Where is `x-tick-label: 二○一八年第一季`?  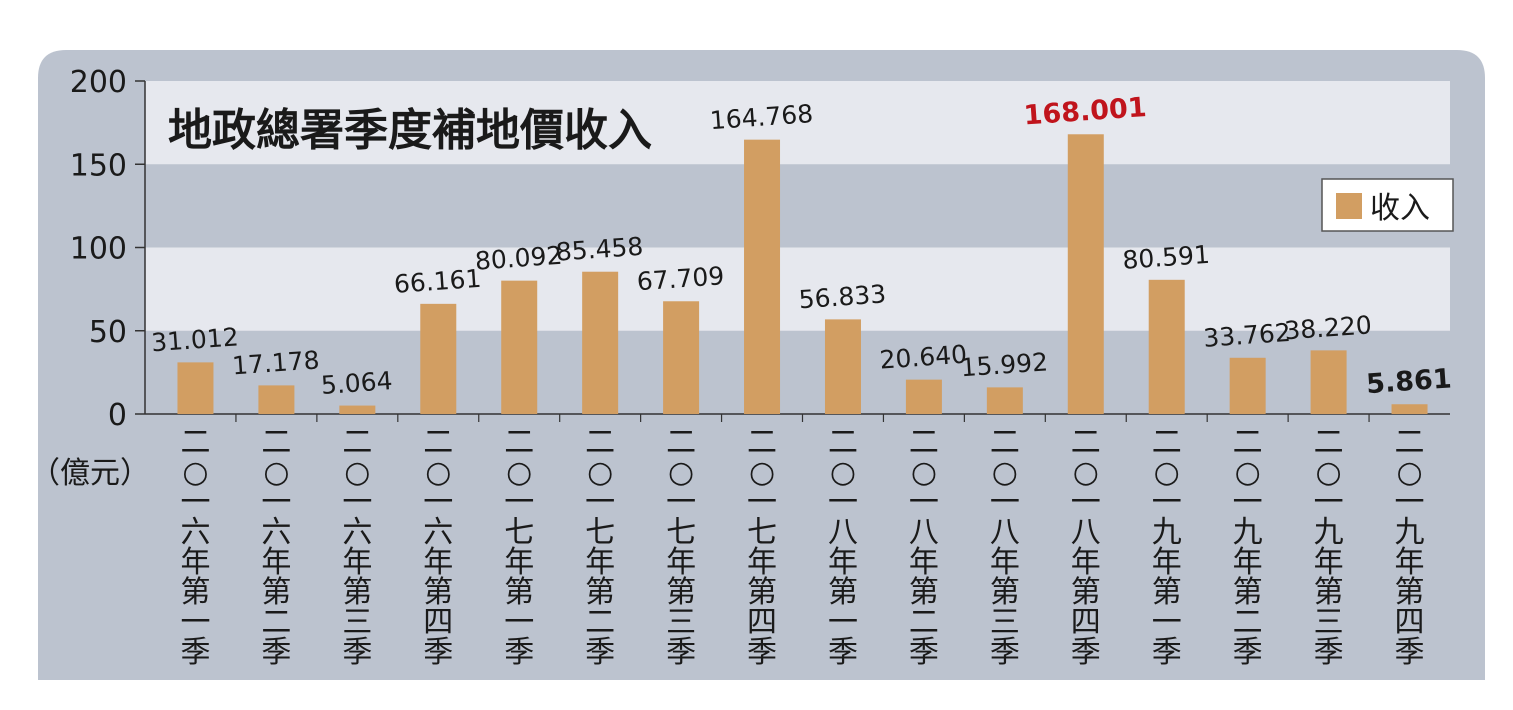 x-tick-label: 二○一八年第一季 is located at coordinates (843, 547).